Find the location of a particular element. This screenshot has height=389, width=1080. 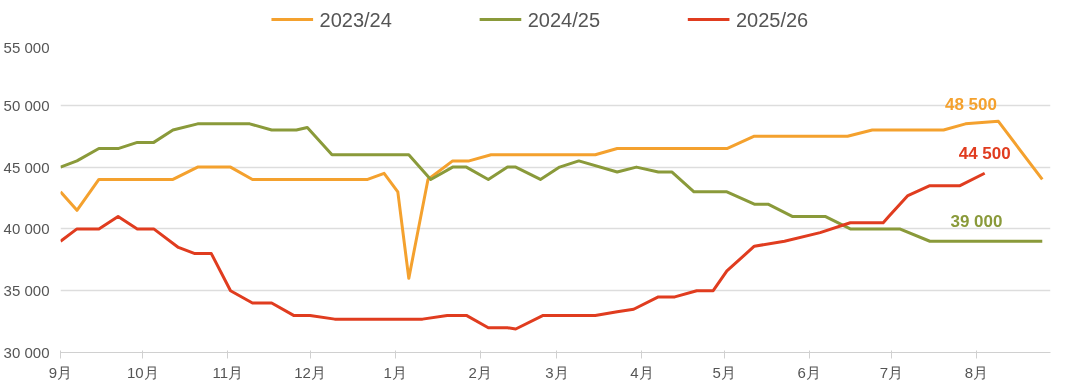

x-tick-label: 9月 is located at coordinates (60, 372).